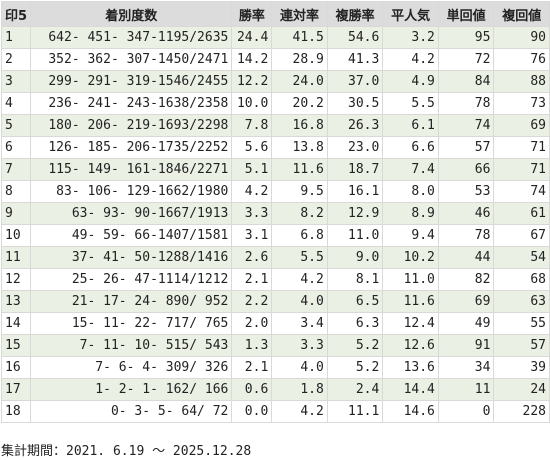 Image resolution: width=550 pixels, height=460 pixels. I want to click on table-row: 16 7- 6- 4- 309/ 326 2.1 4.0 5.2 13.6 34 39, so click(275, 367).